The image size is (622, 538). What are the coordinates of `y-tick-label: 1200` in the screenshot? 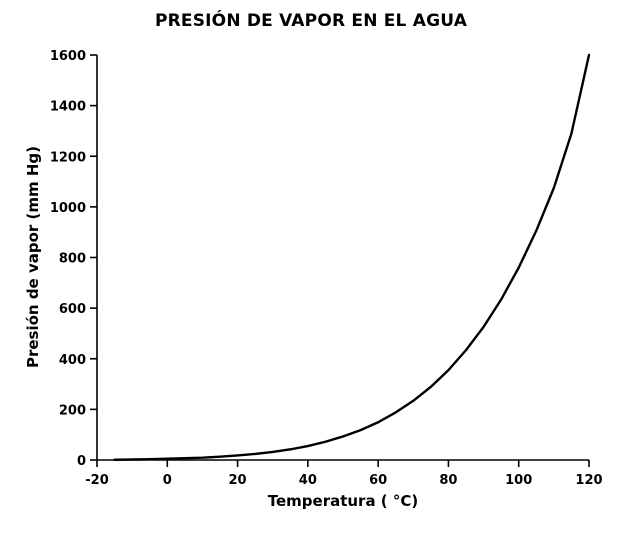 It's located at (68, 157).